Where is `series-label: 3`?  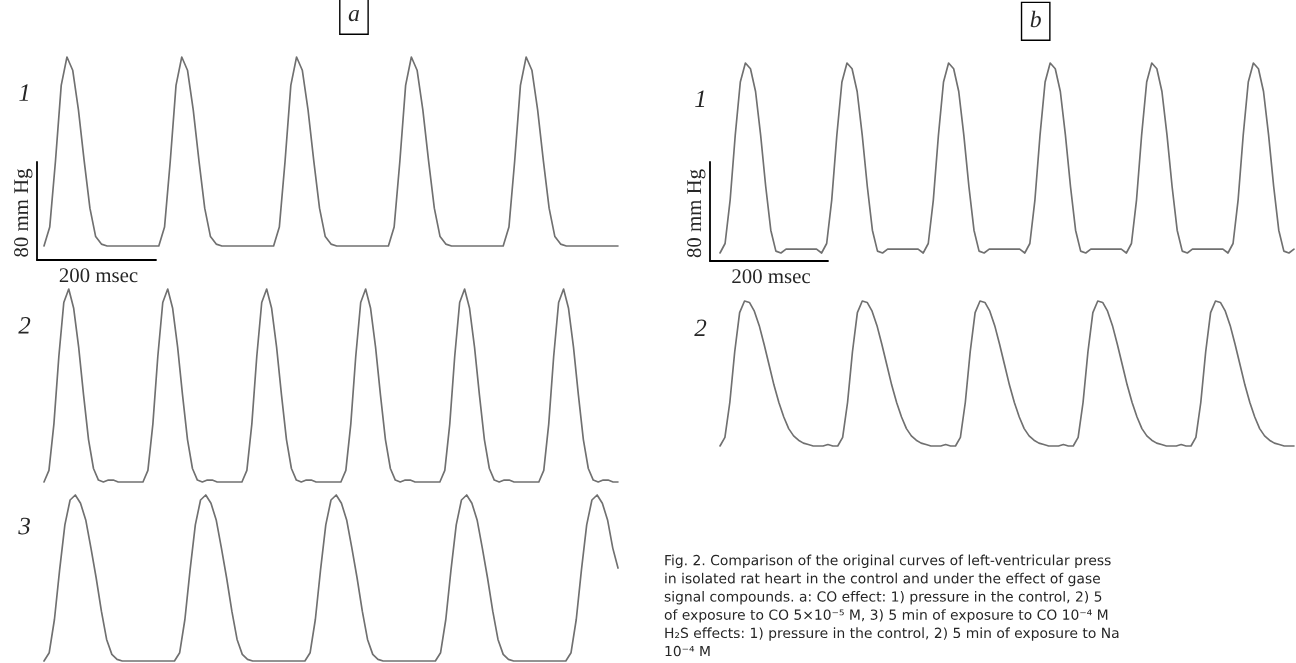 series-label: 3 is located at coordinates (24, 526).